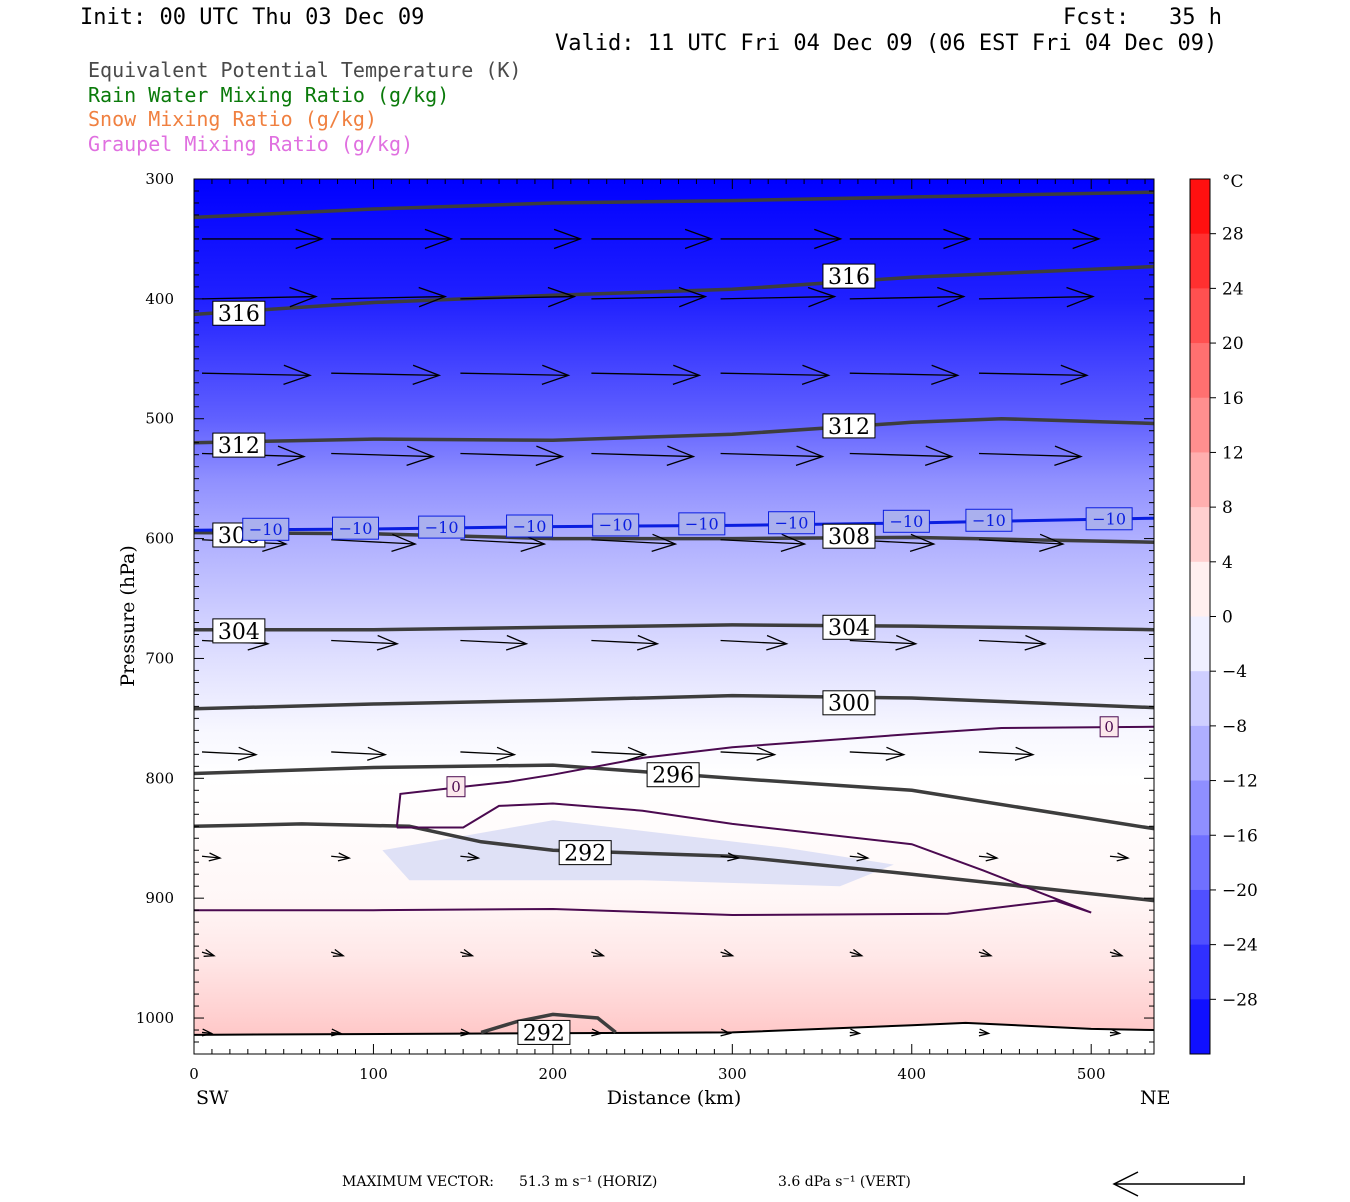 Image resolution: width=1350 pixels, height=1202 pixels. I want to click on x-axis-label: Distance (km), so click(674, 1098).